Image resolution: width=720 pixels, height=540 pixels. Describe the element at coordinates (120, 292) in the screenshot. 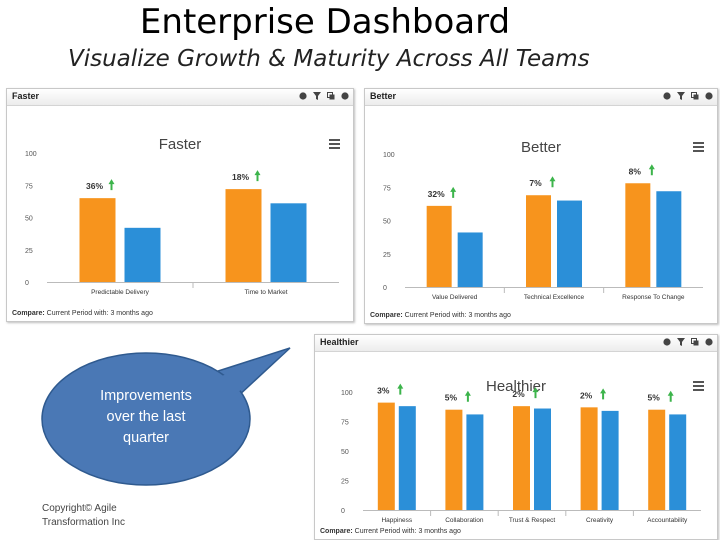

I see `x-tick-label: Predictable Delivery` at that location.